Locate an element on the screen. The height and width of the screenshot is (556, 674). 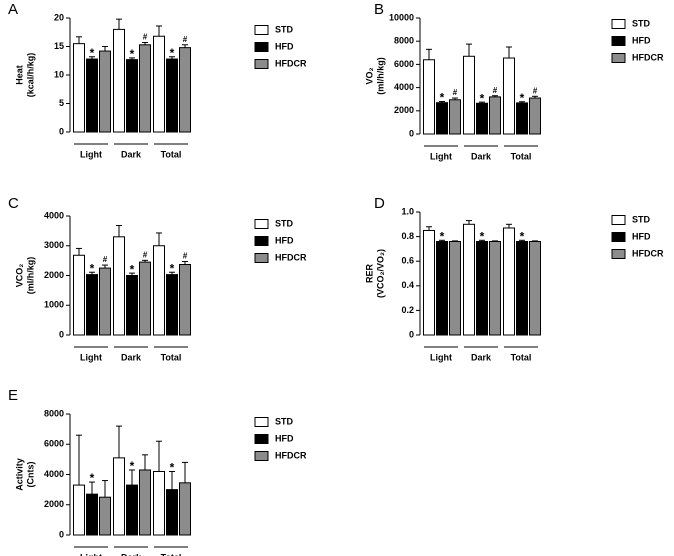
y-axis-label: Heat is located at coordinates (19, 75).